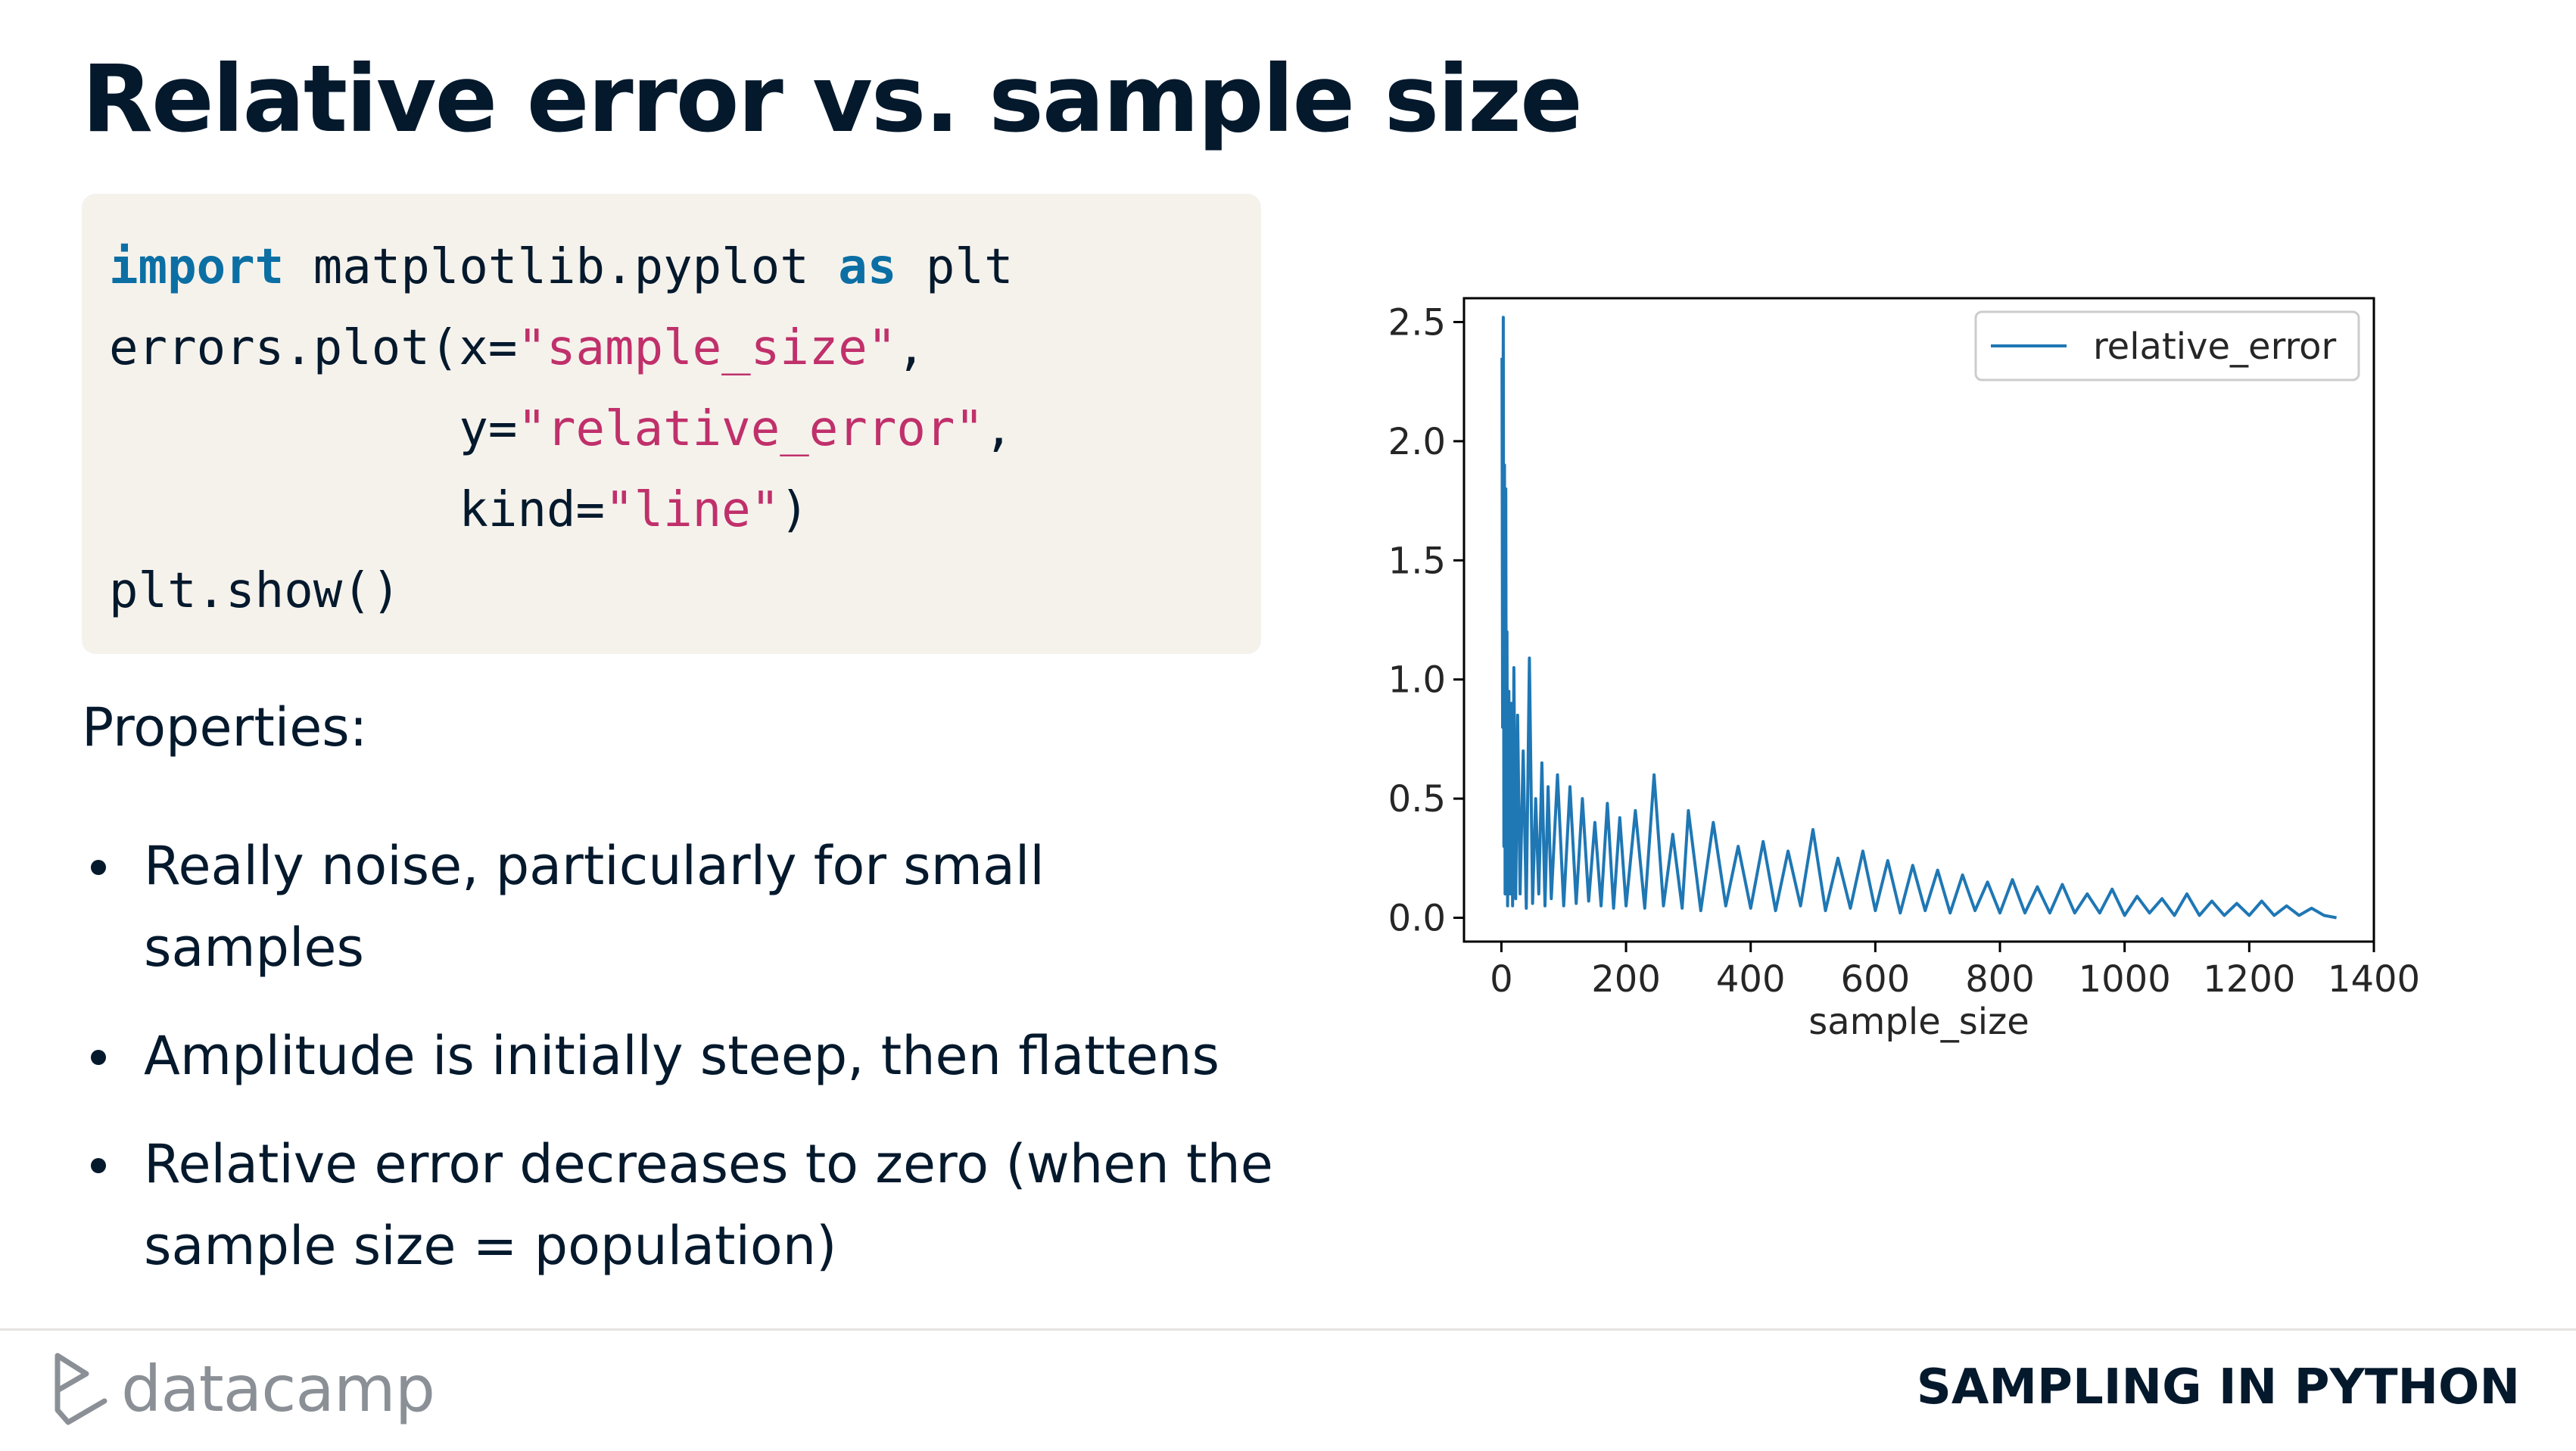  What do you see at coordinates (278, 1389) in the screenshot?
I see `logo-wordmark: datacamp` at bounding box center [278, 1389].